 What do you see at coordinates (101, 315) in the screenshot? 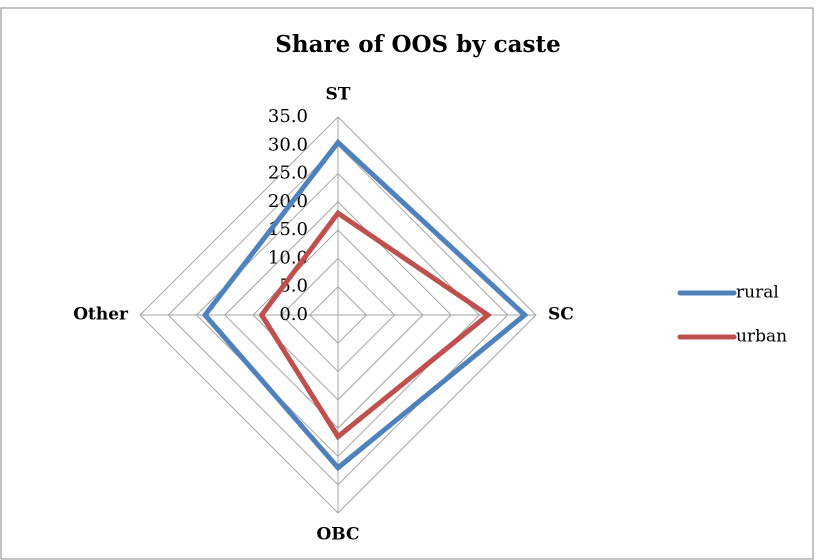
I see `category-label: Other` at bounding box center [101, 315].